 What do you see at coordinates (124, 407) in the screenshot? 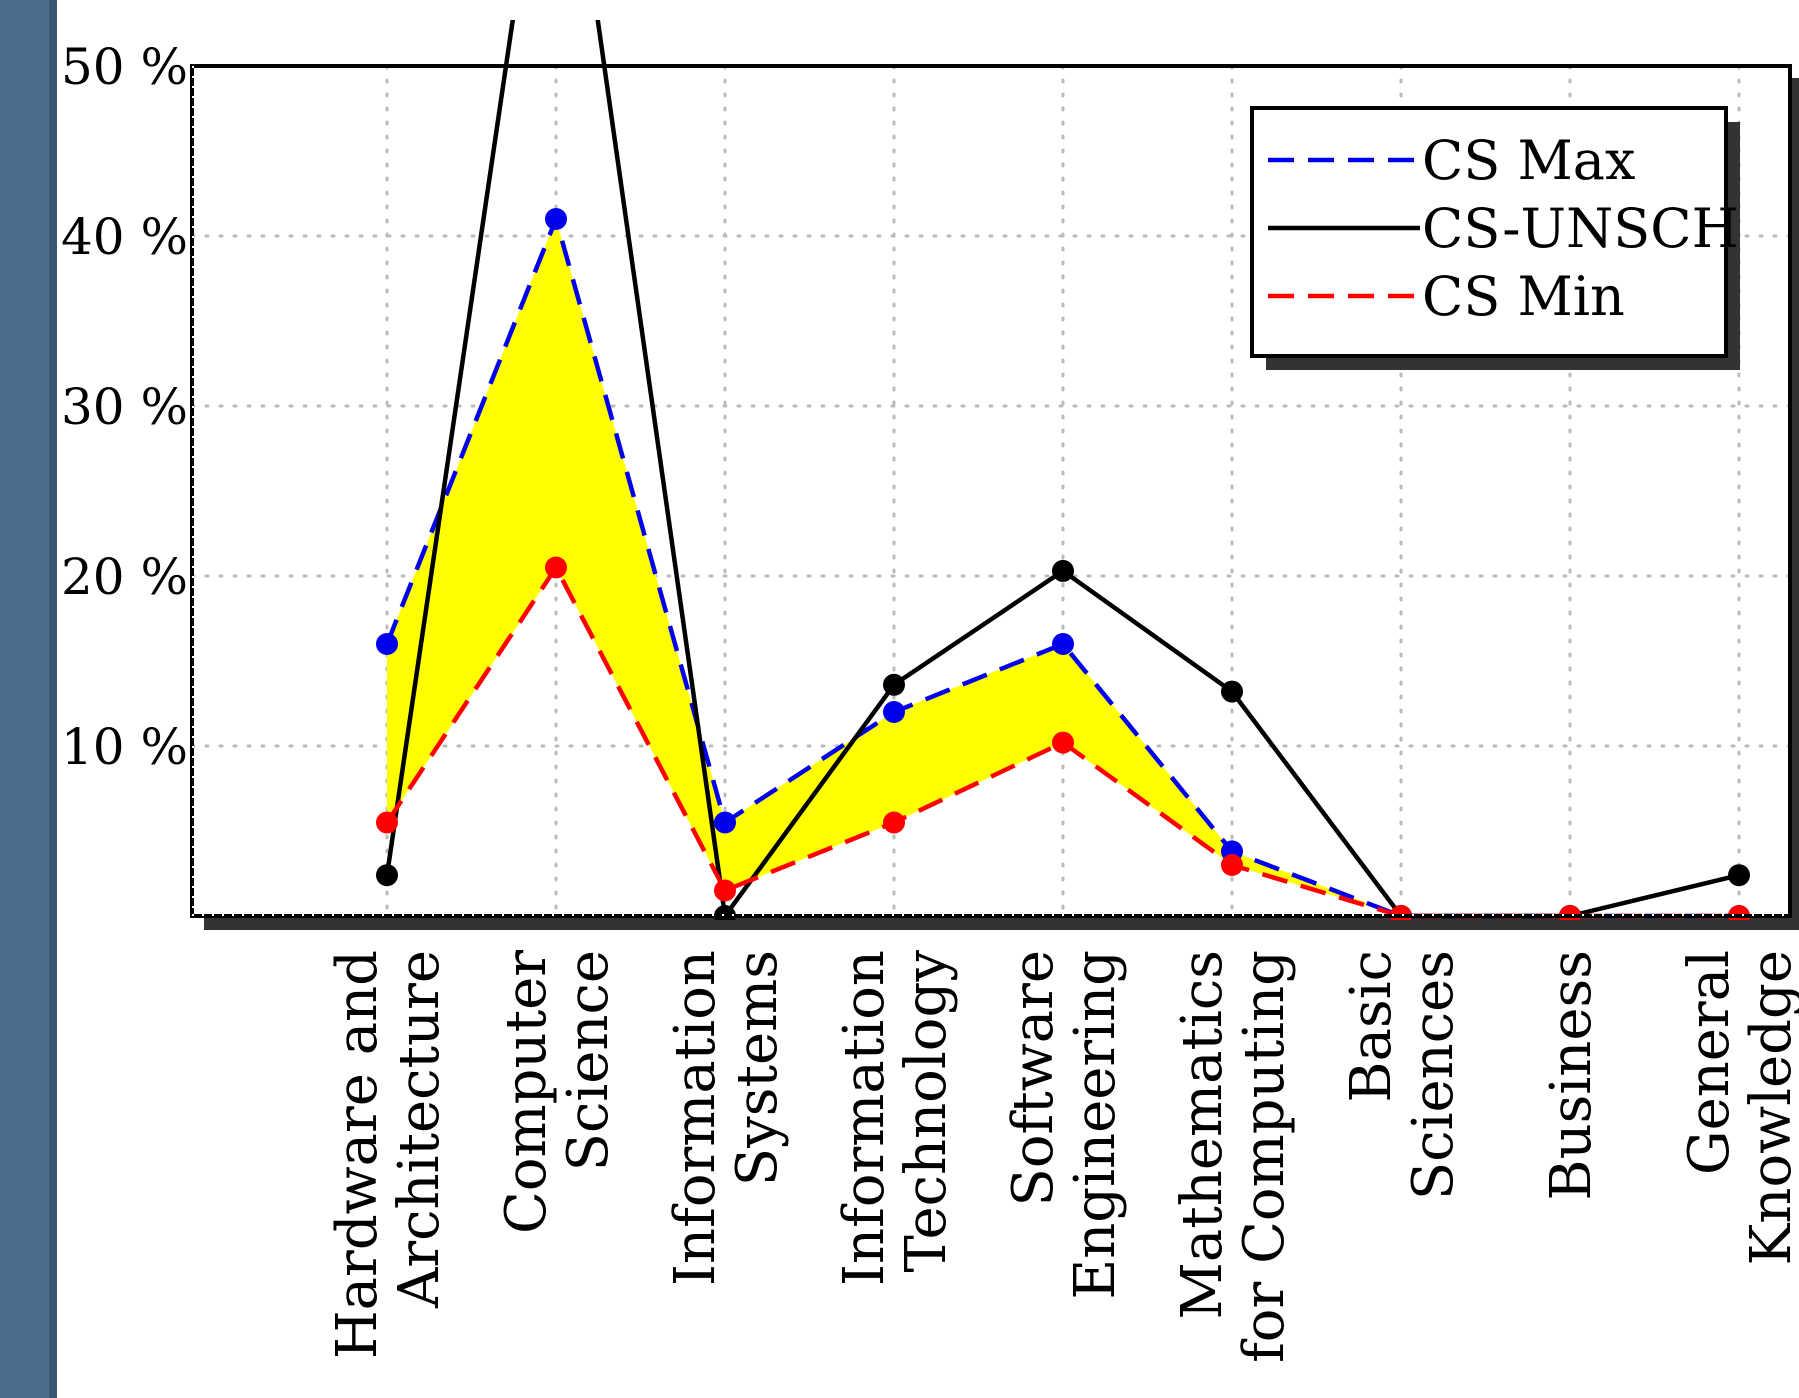
I see `y-tick-label: 30 %` at bounding box center [124, 407].